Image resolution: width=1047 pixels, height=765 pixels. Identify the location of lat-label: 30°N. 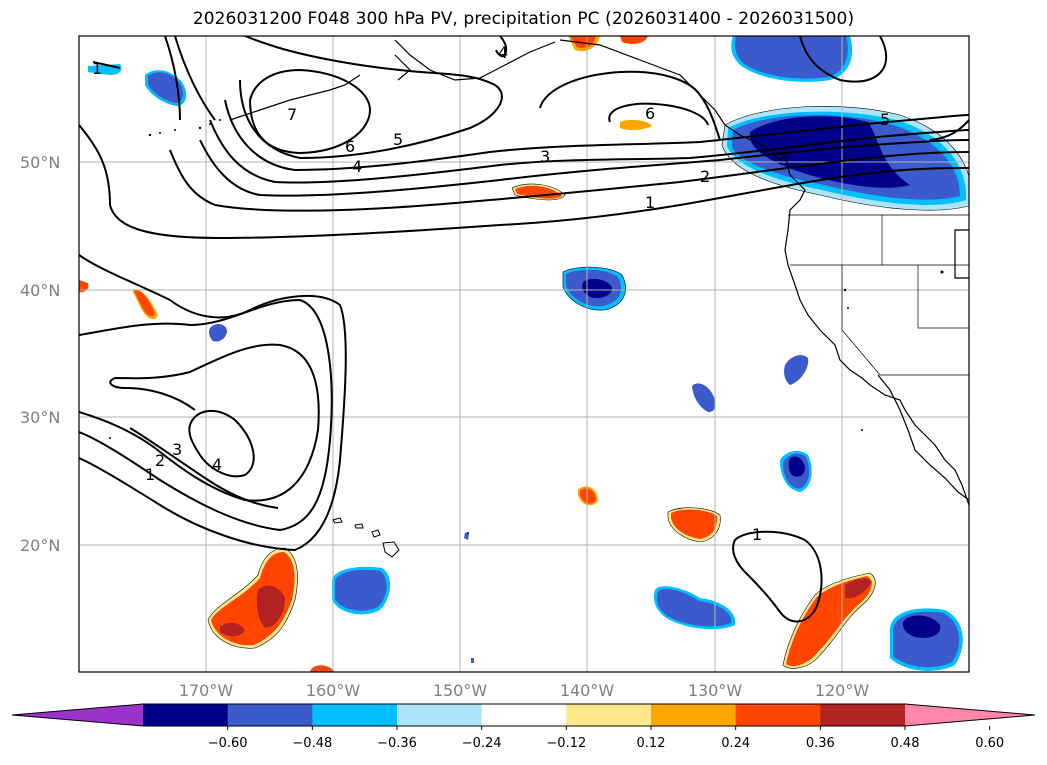
(40, 417).